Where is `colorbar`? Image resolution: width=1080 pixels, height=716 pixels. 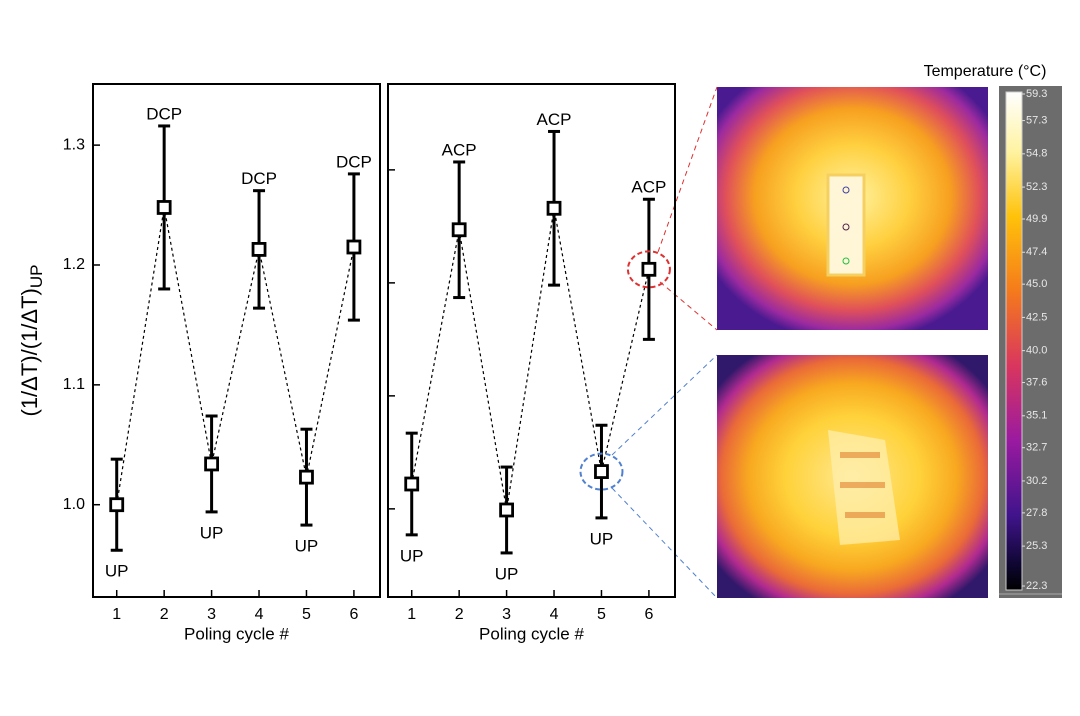
colorbar is located at coordinates (1014, 341).